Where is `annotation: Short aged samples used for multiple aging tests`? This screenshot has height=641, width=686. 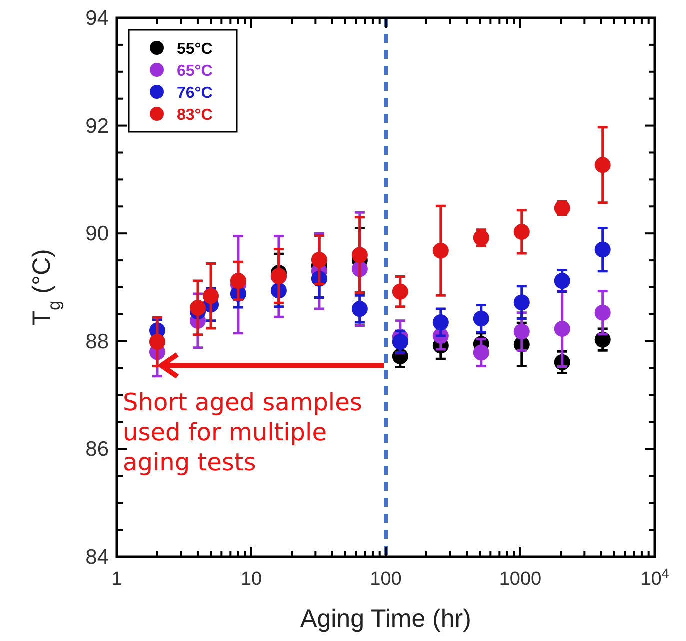
annotation: Short aged samples used for multiple aging tests is located at coordinates (242, 432).